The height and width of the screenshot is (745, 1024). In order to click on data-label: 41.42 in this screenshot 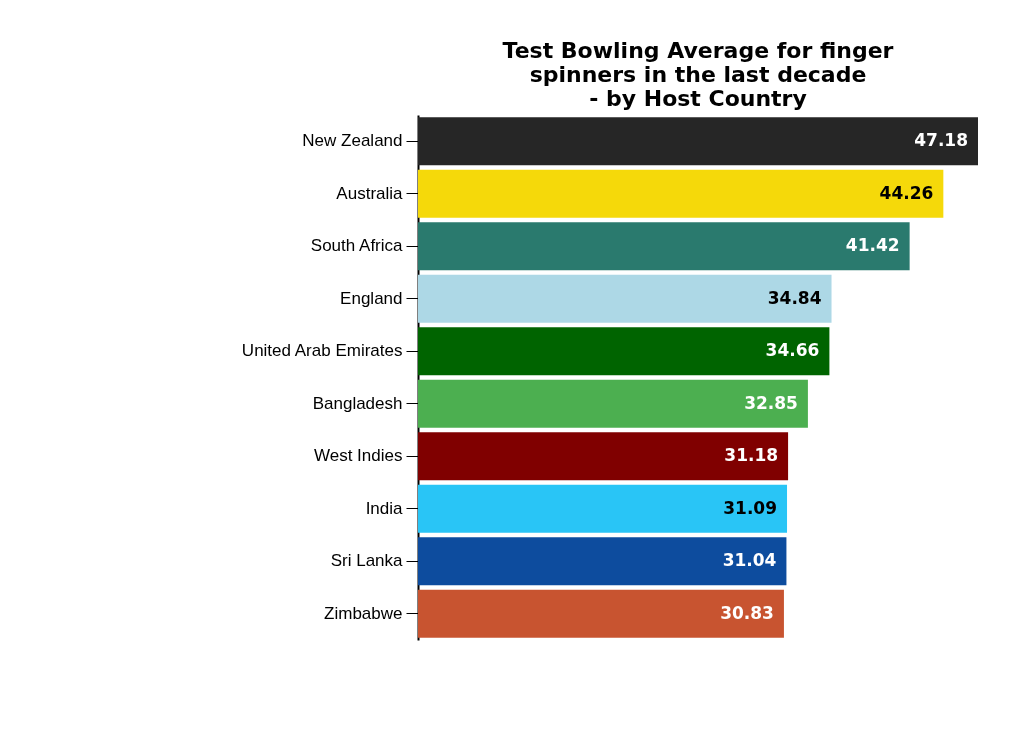, I will do `click(872, 245)`.